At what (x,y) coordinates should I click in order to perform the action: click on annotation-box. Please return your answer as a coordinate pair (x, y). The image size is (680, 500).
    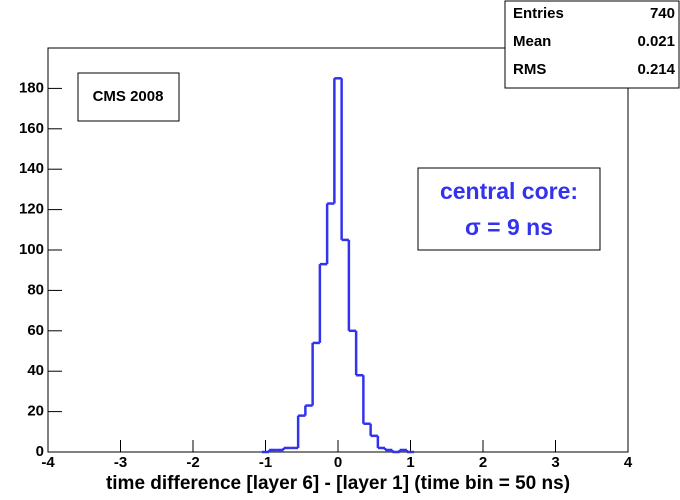
    Looking at the image, I should click on (509, 209).